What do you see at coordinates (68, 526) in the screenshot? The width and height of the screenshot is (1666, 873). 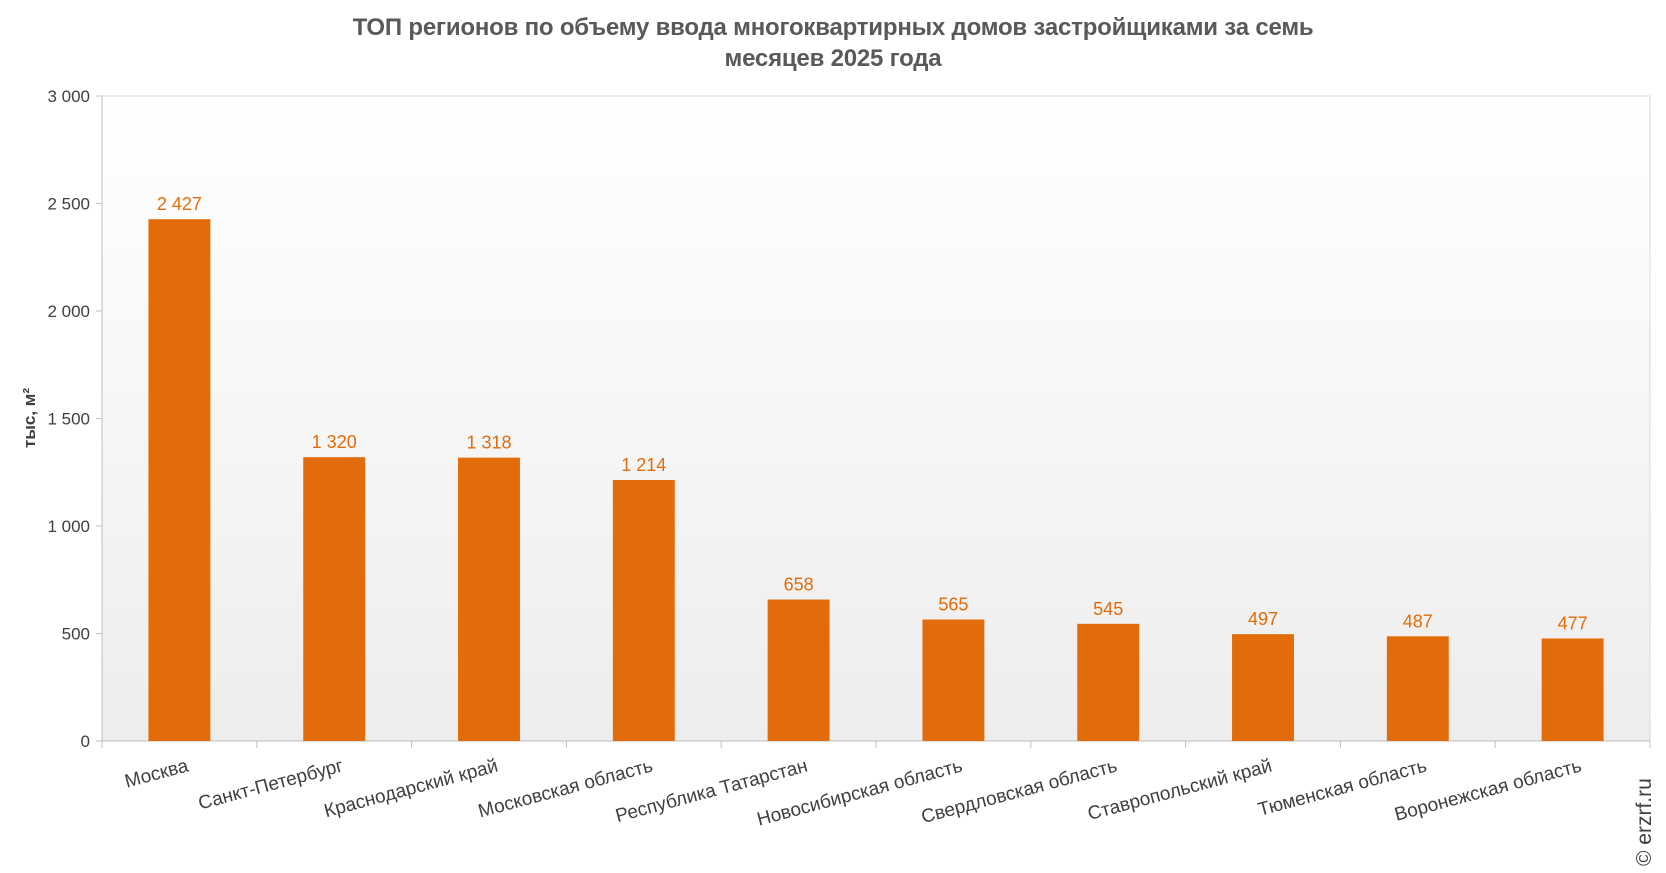 I see `y-tick-label: 1 000` at bounding box center [68, 526].